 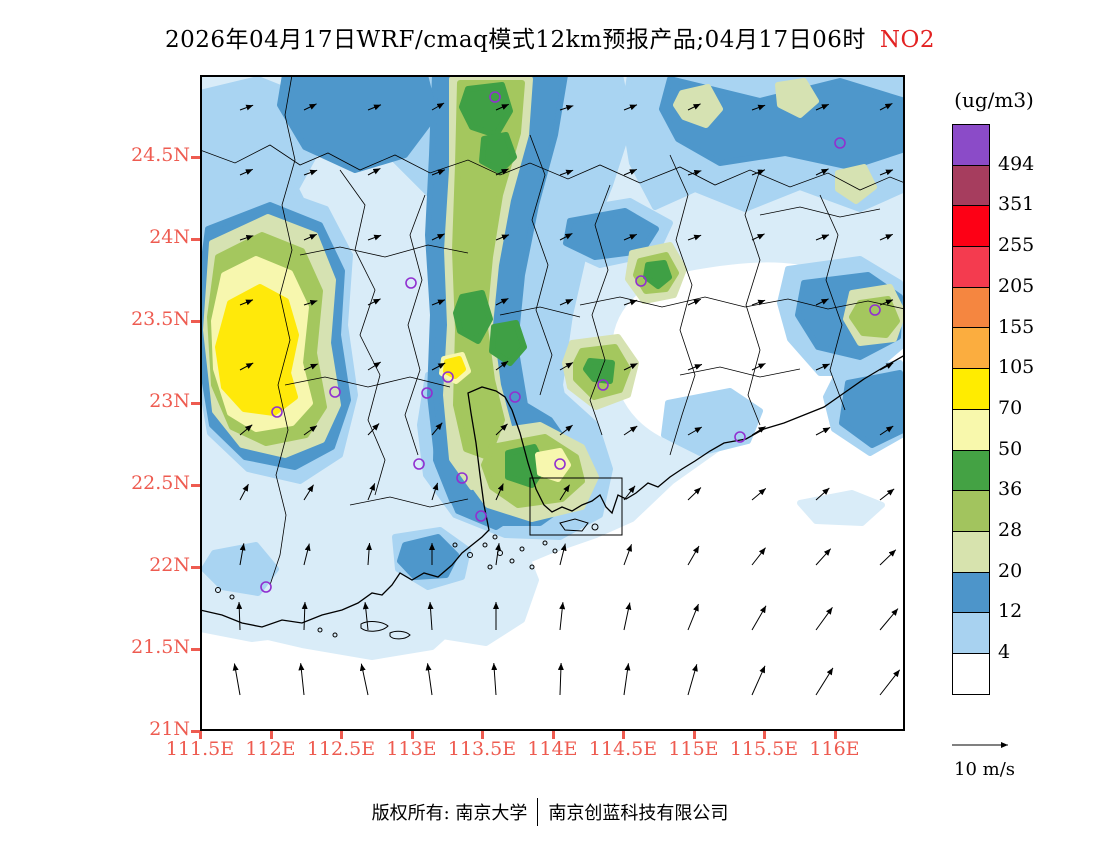 I want to click on lat-tick-label: 23.5N, so click(x=160, y=319).